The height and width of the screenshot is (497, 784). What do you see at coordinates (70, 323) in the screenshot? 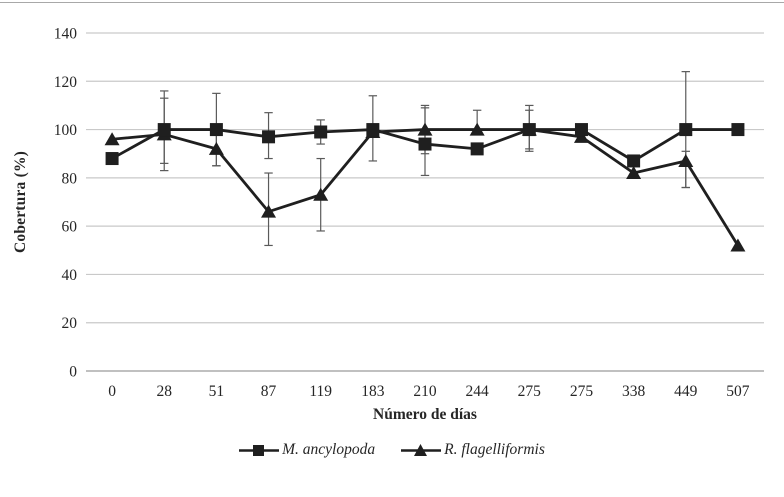
I see `y-tick-label: 20` at bounding box center [70, 323].